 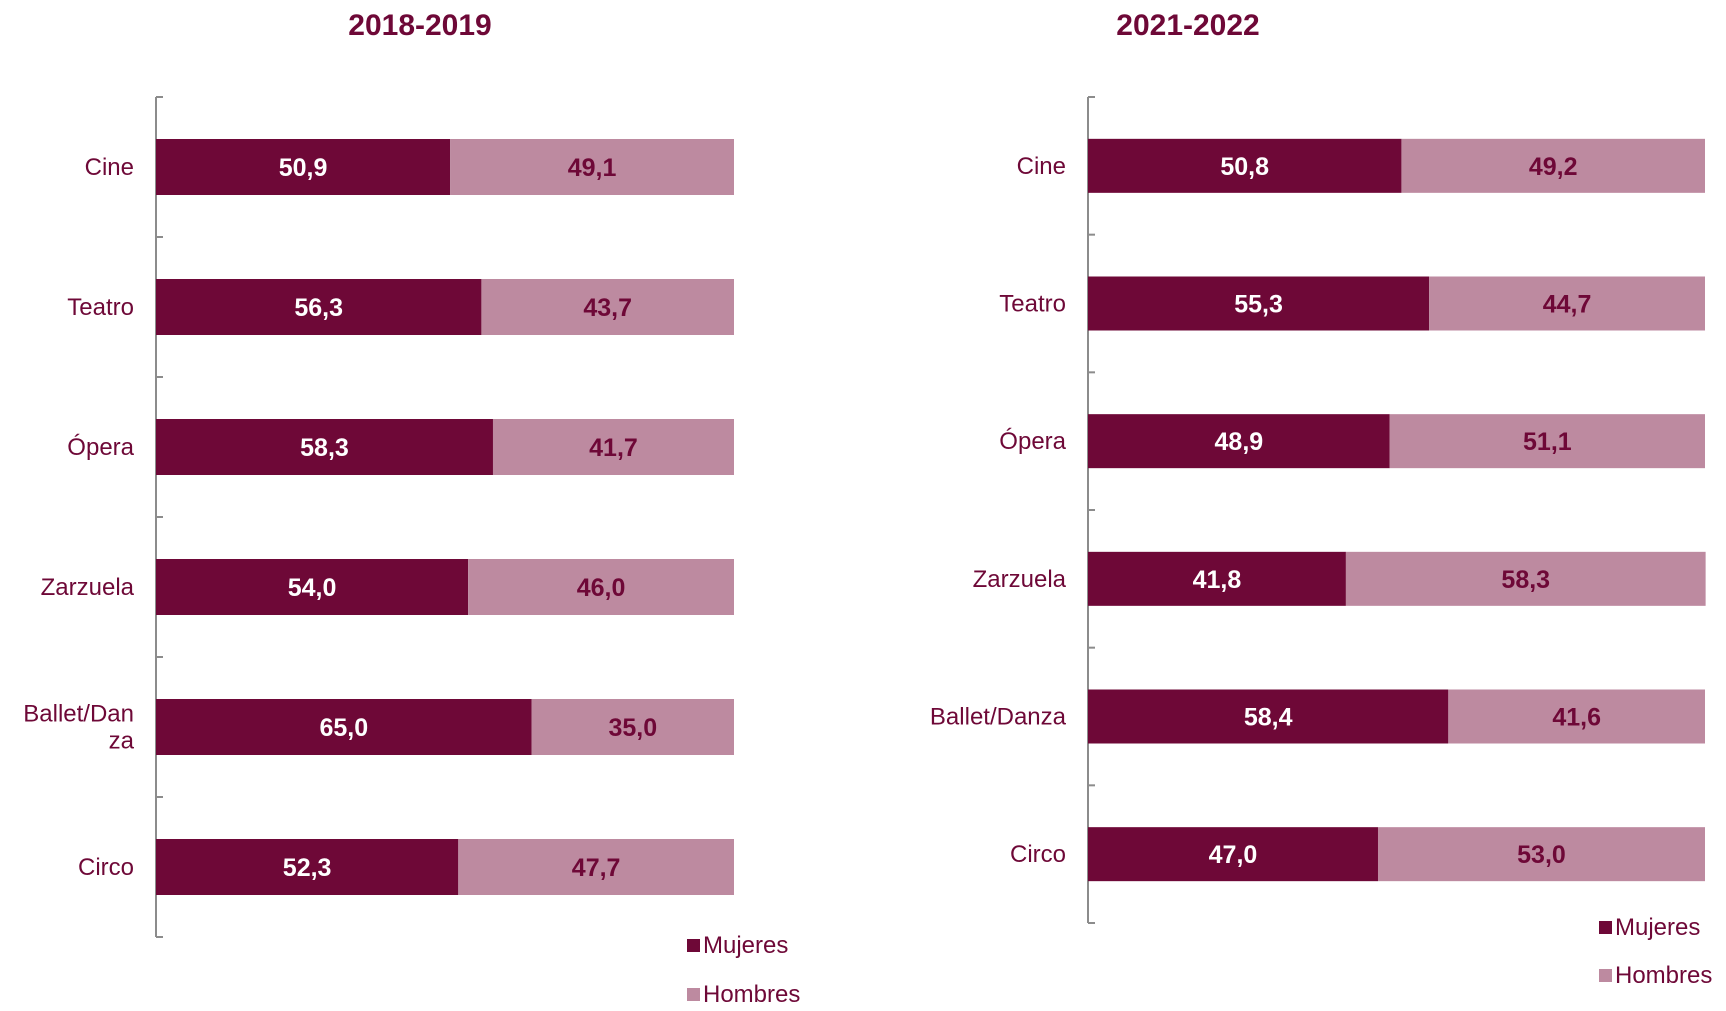 I want to click on data-label-hombres: 35,0, so click(x=633, y=728).